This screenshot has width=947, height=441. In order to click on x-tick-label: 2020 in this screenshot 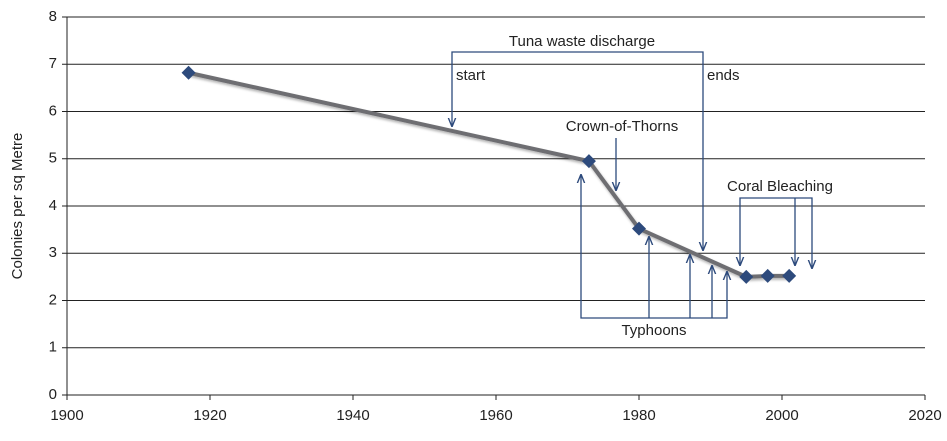, I will do `click(924, 415)`.